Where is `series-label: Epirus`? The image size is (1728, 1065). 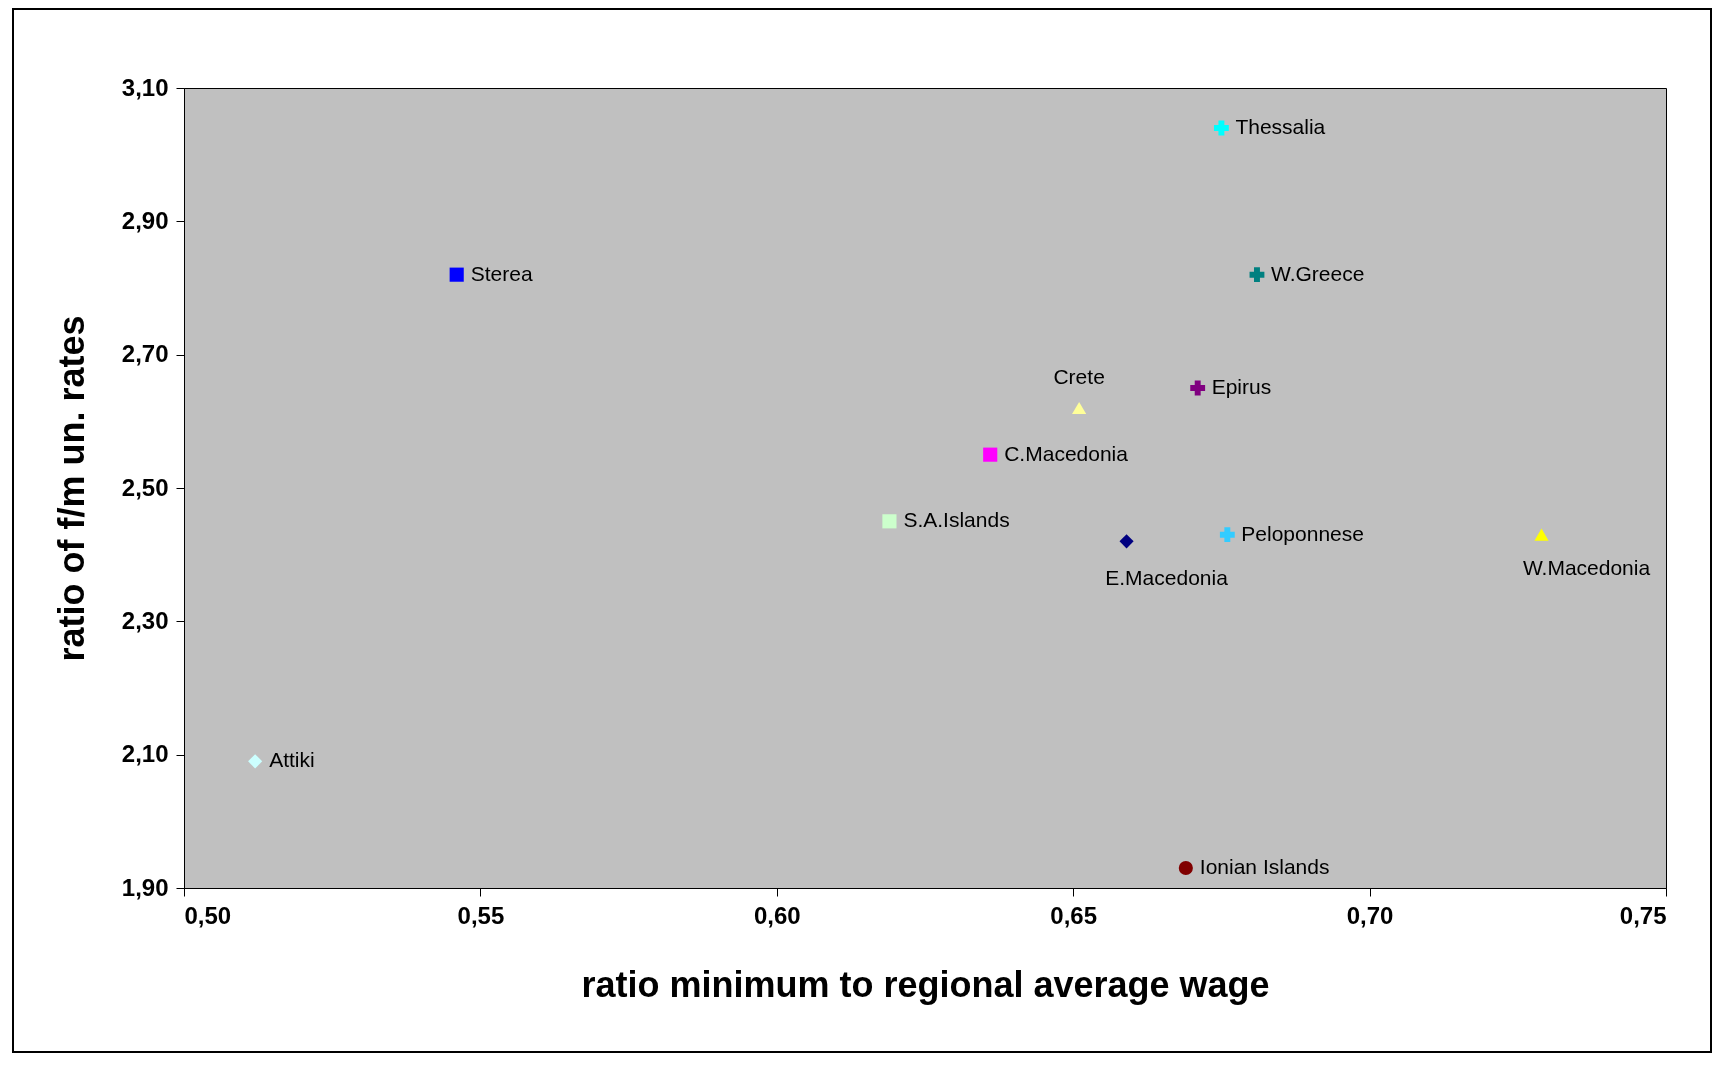
series-label: Epirus is located at coordinates (1241, 386).